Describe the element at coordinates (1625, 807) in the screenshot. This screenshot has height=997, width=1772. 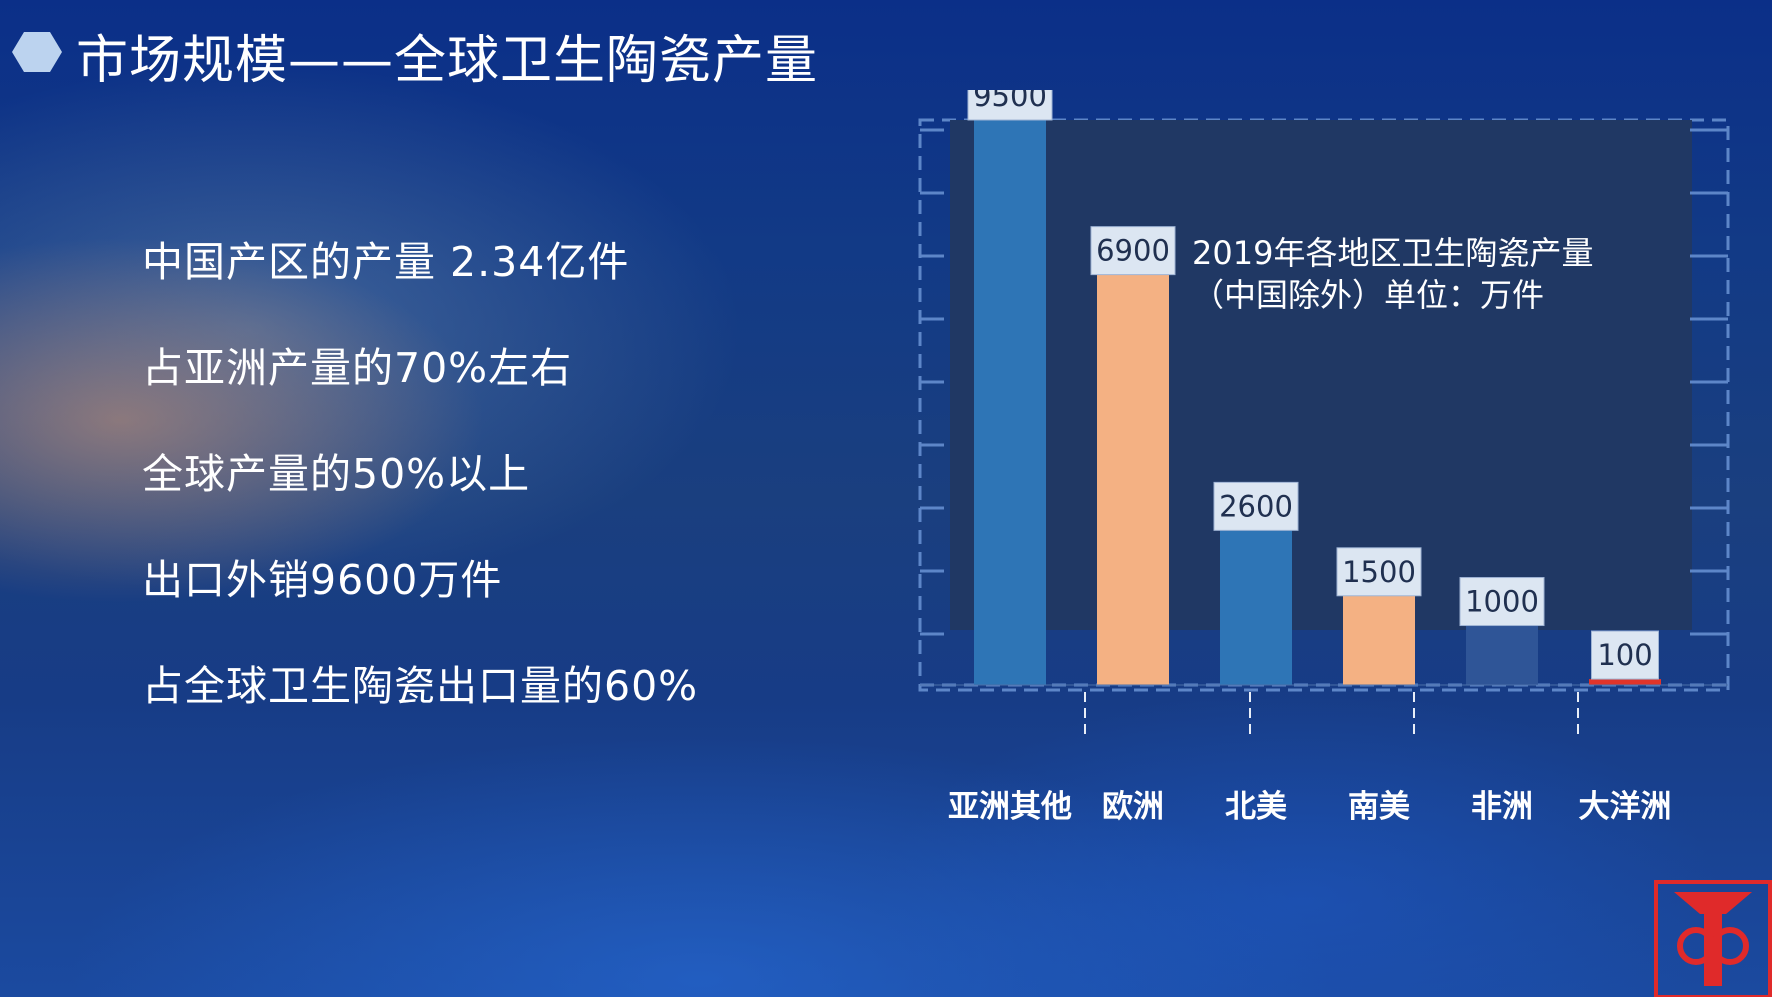
I see `x-tick-label: 大洋洲` at that location.